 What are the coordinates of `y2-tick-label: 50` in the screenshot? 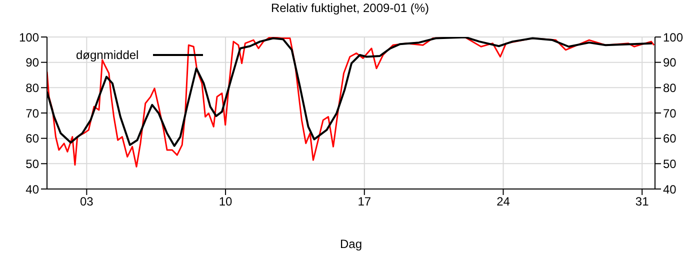 It's located at (670, 163).